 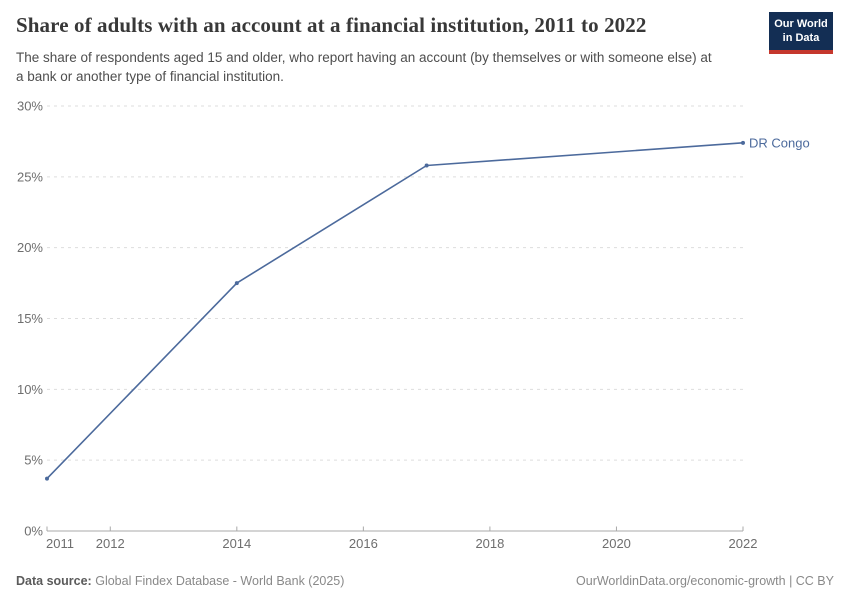 What do you see at coordinates (236, 543) in the screenshot?
I see `x-axis-tick-label: 2014` at bounding box center [236, 543].